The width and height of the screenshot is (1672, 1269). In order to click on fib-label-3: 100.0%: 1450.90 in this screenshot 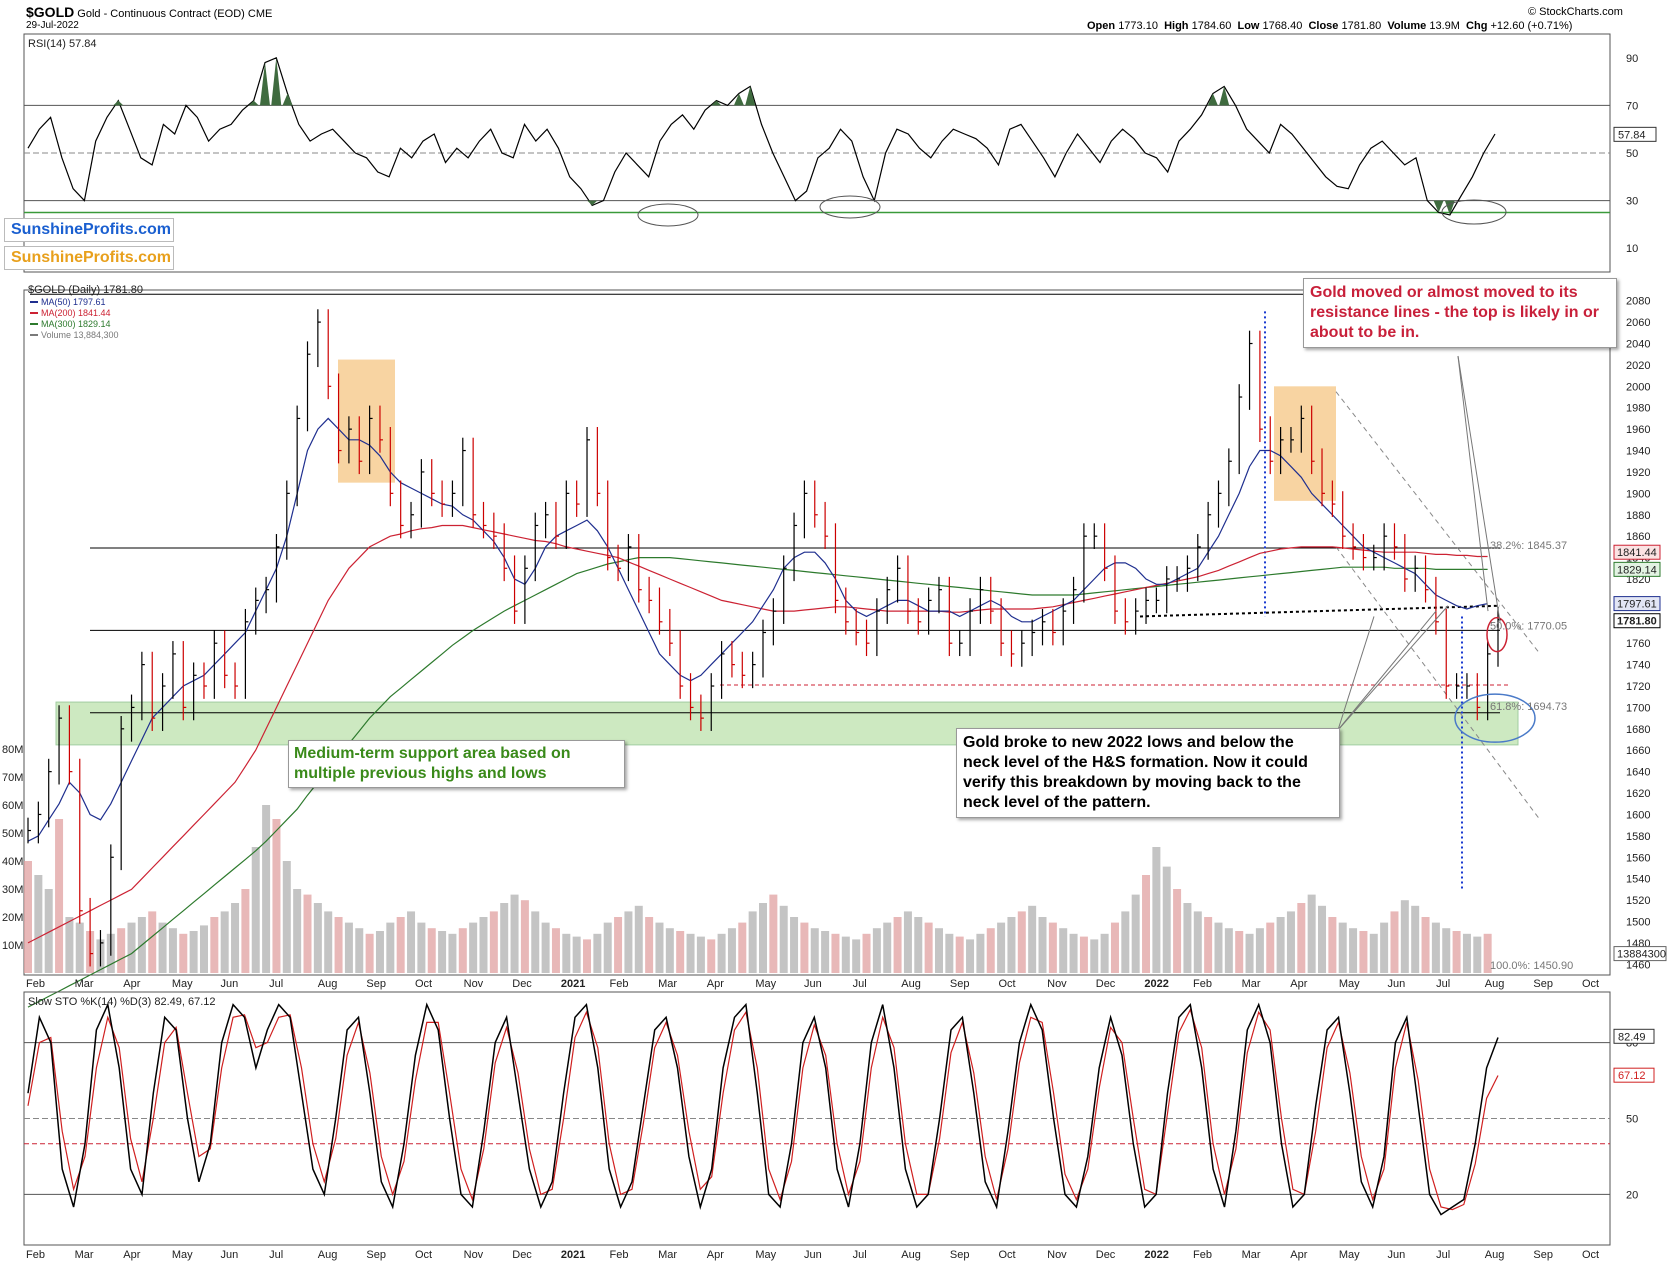, I will do `click(1531, 966)`.